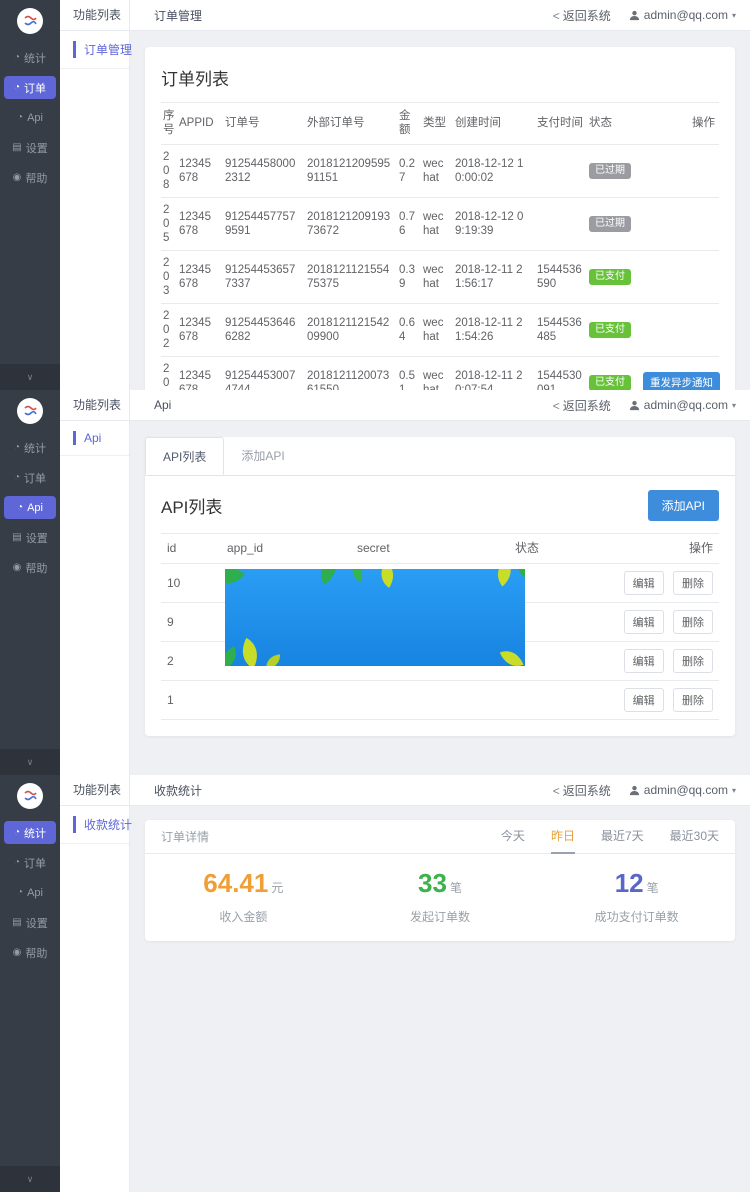  I want to click on cell-status, so click(554, 700).